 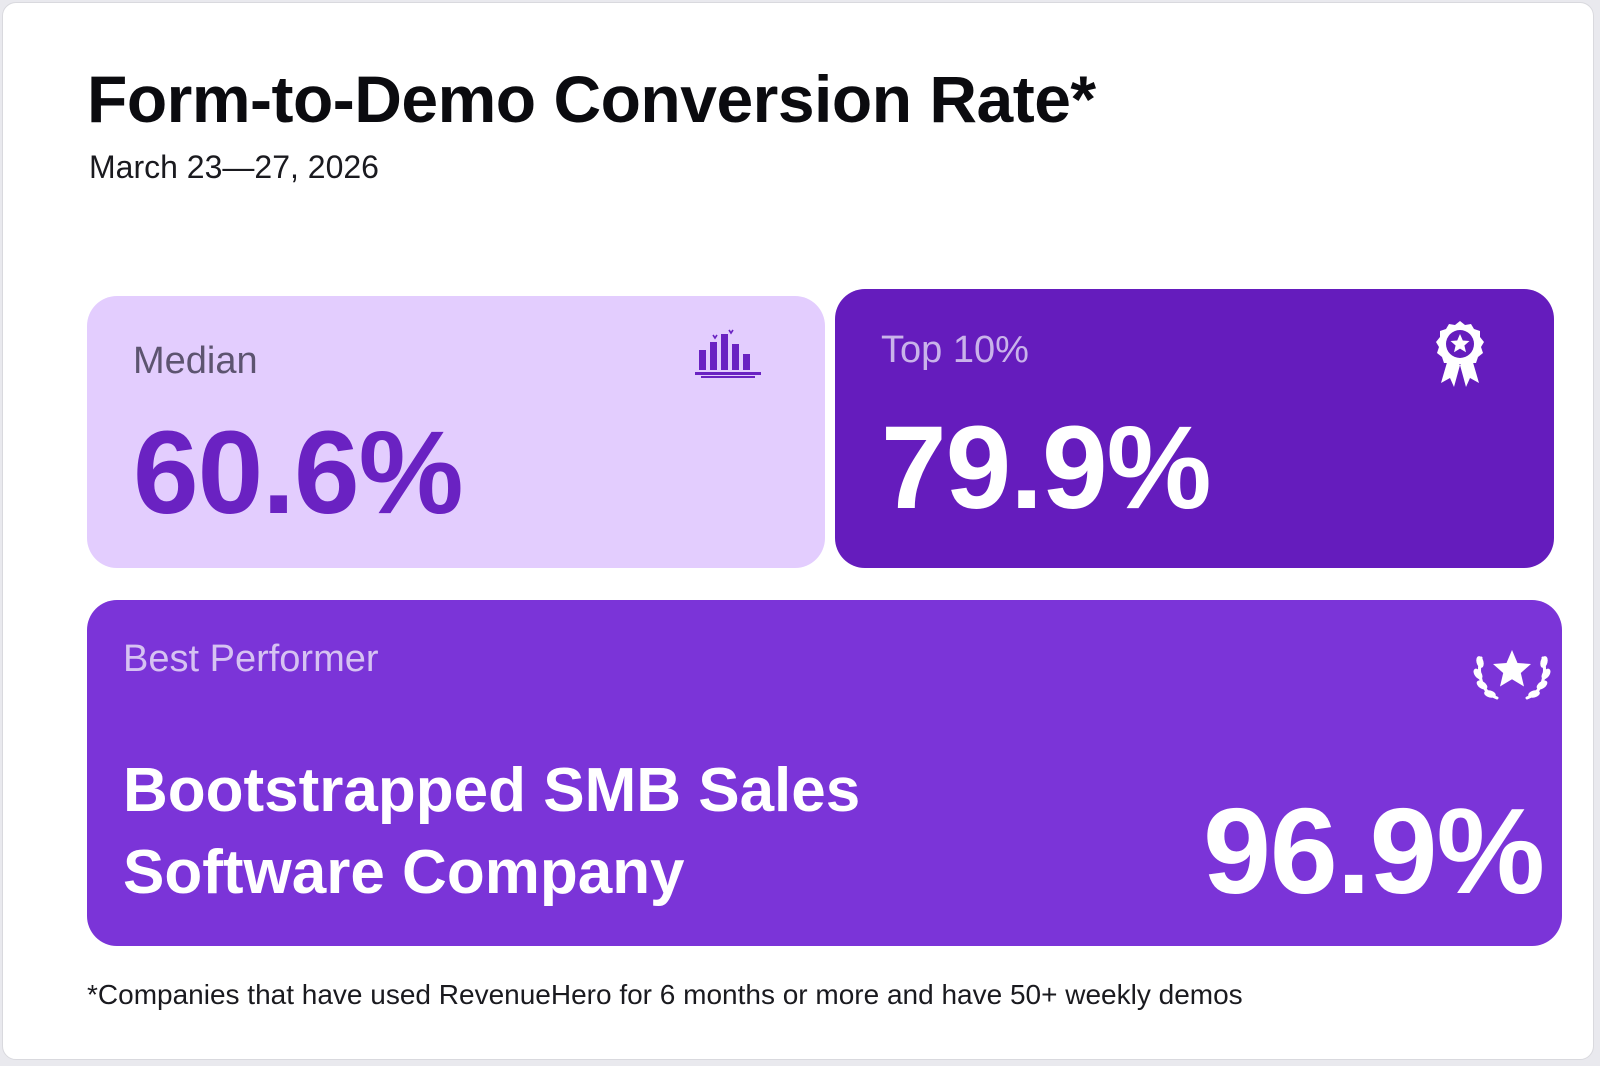 What do you see at coordinates (195, 361) in the screenshot?
I see `median-label: Median` at bounding box center [195, 361].